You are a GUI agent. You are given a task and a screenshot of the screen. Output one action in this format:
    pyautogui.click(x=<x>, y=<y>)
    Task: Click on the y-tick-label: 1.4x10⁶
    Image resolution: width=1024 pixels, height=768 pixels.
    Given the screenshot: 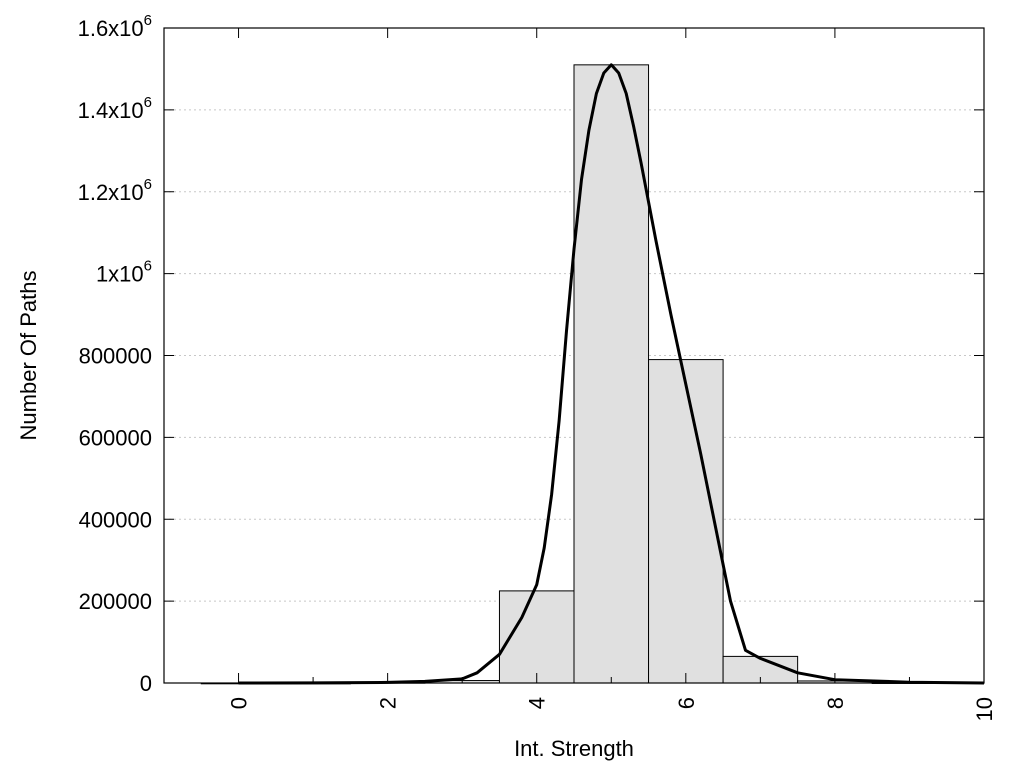 What is the action you would take?
    pyautogui.click(x=115, y=108)
    